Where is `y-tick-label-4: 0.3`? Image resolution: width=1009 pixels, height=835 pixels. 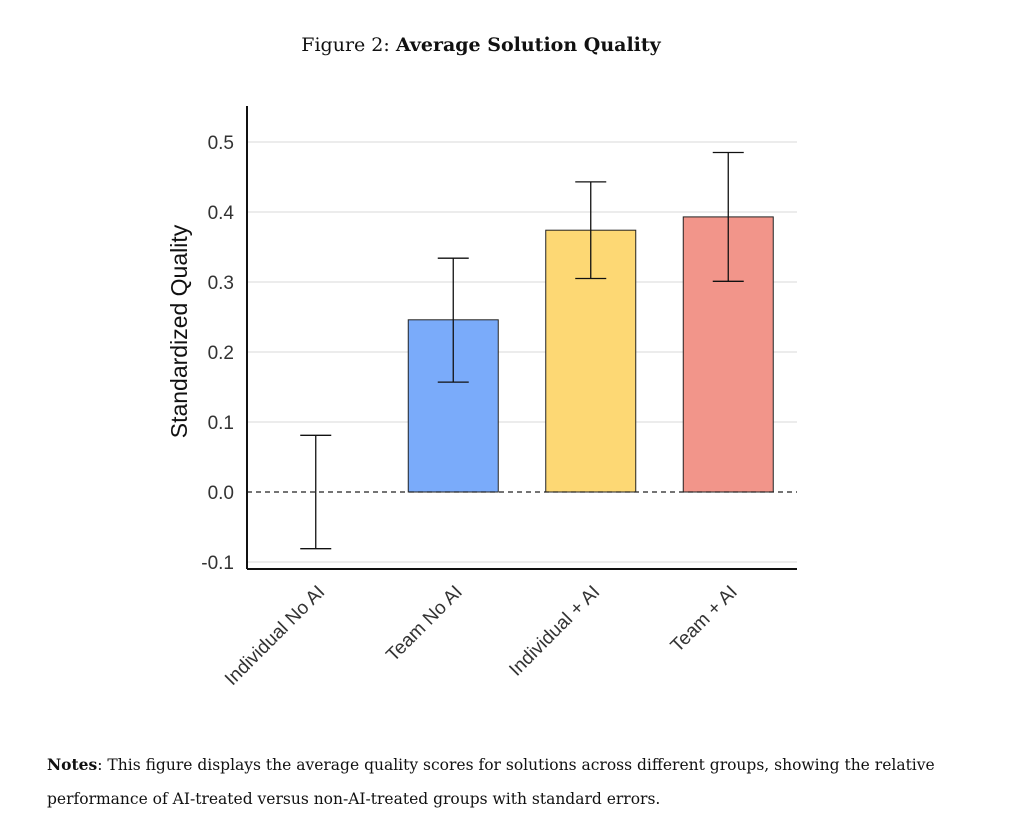 y-tick-label-4: 0.3 is located at coordinates (221, 283).